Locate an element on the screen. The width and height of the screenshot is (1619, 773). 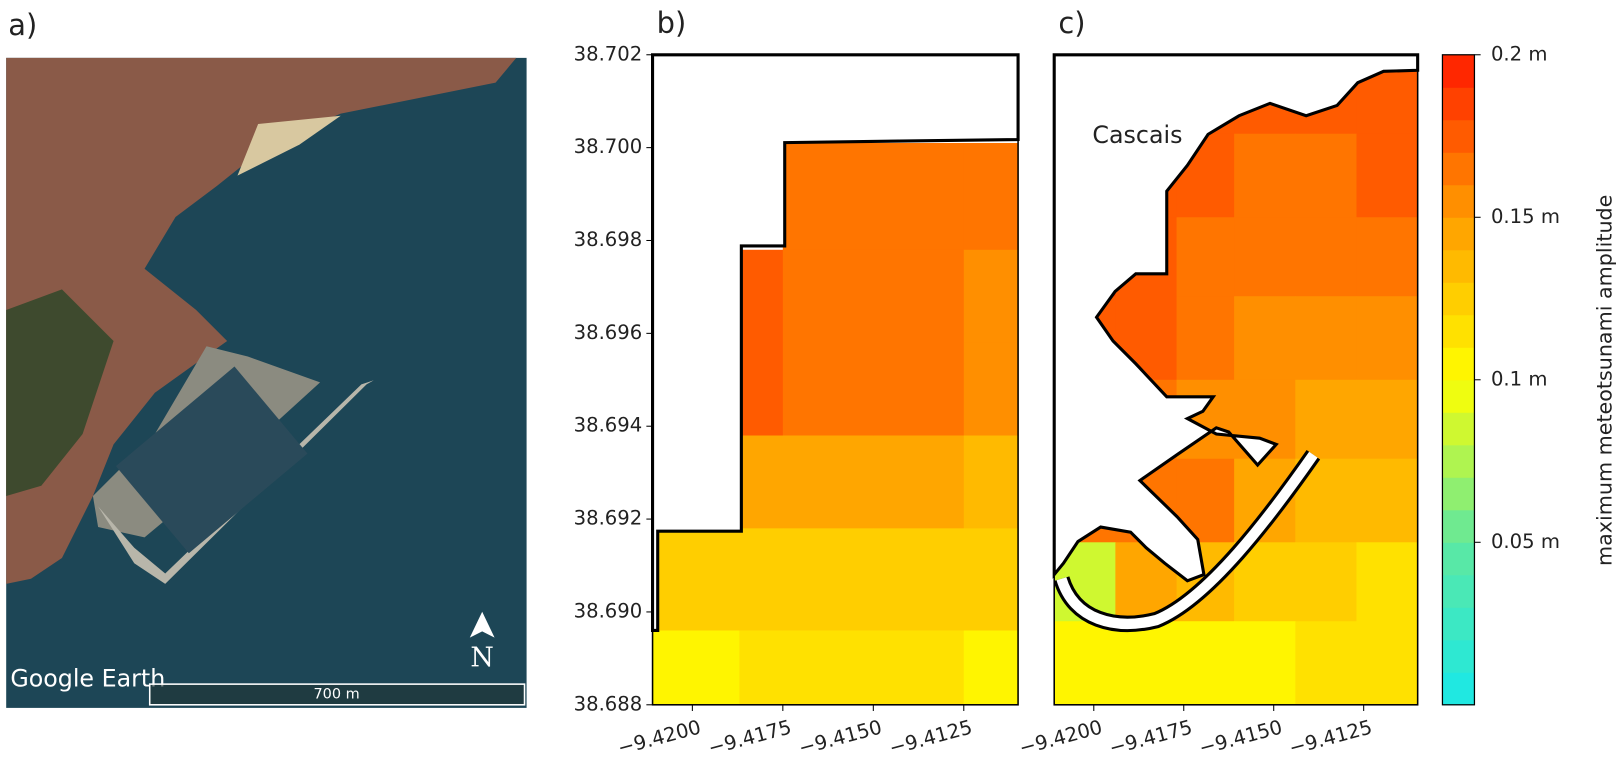
y-tick-label: 38.690 is located at coordinates (608, 610).